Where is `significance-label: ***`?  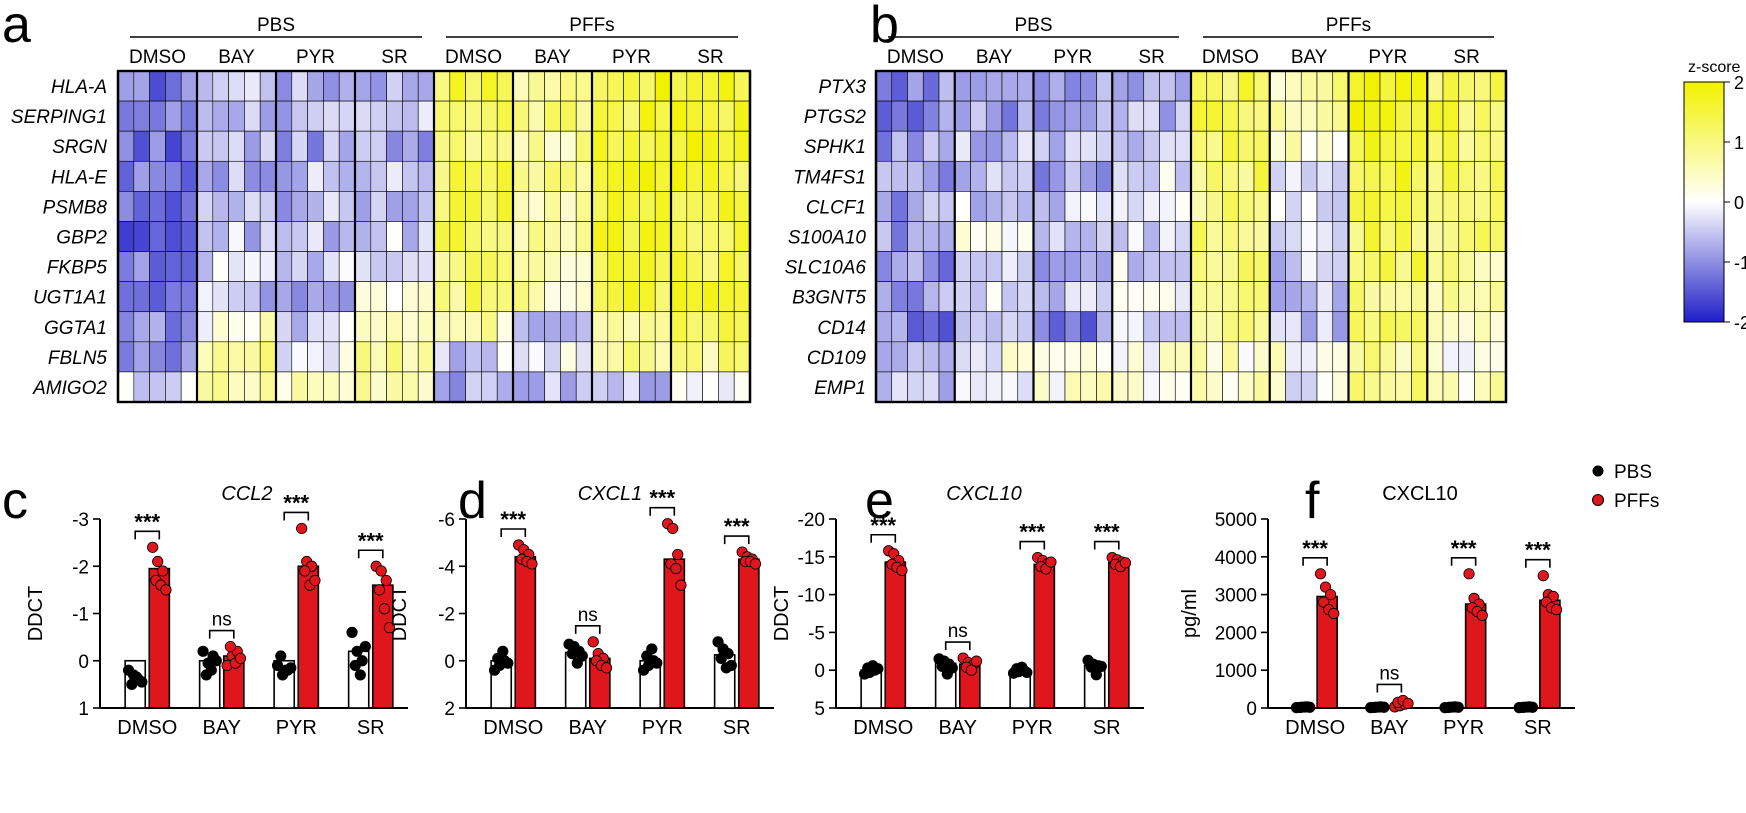 significance-label: *** is located at coordinates (883, 525).